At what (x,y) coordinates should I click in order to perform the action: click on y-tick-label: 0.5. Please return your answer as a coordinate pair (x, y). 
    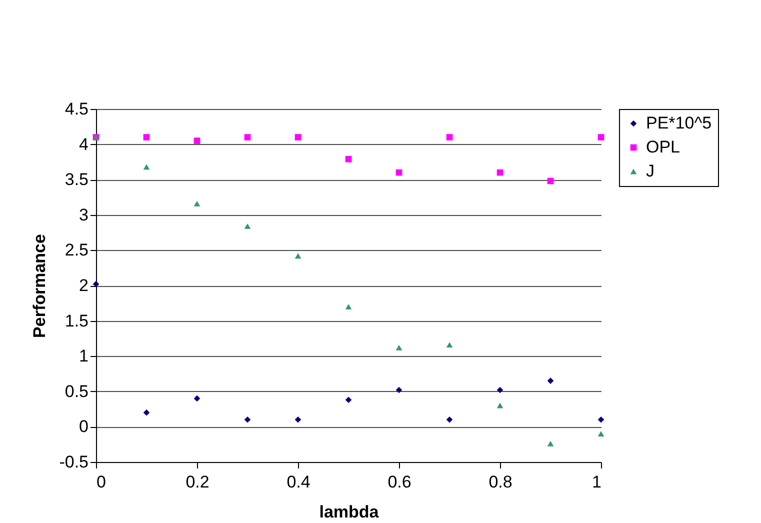
    Looking at the image, I should click on (76, 391).